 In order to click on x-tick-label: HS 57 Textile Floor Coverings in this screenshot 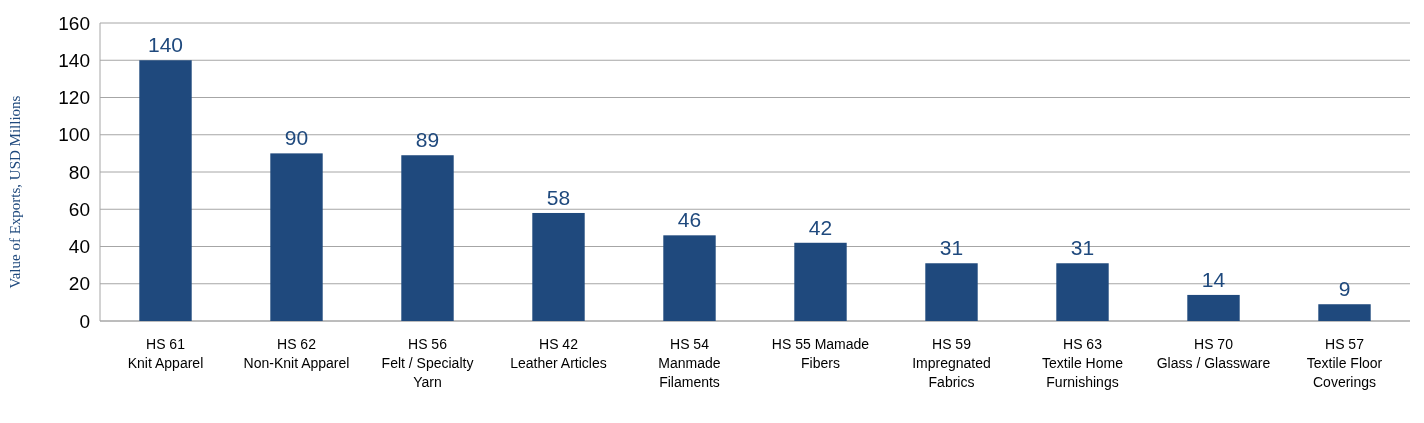, I will do `click(1344, 363)`.